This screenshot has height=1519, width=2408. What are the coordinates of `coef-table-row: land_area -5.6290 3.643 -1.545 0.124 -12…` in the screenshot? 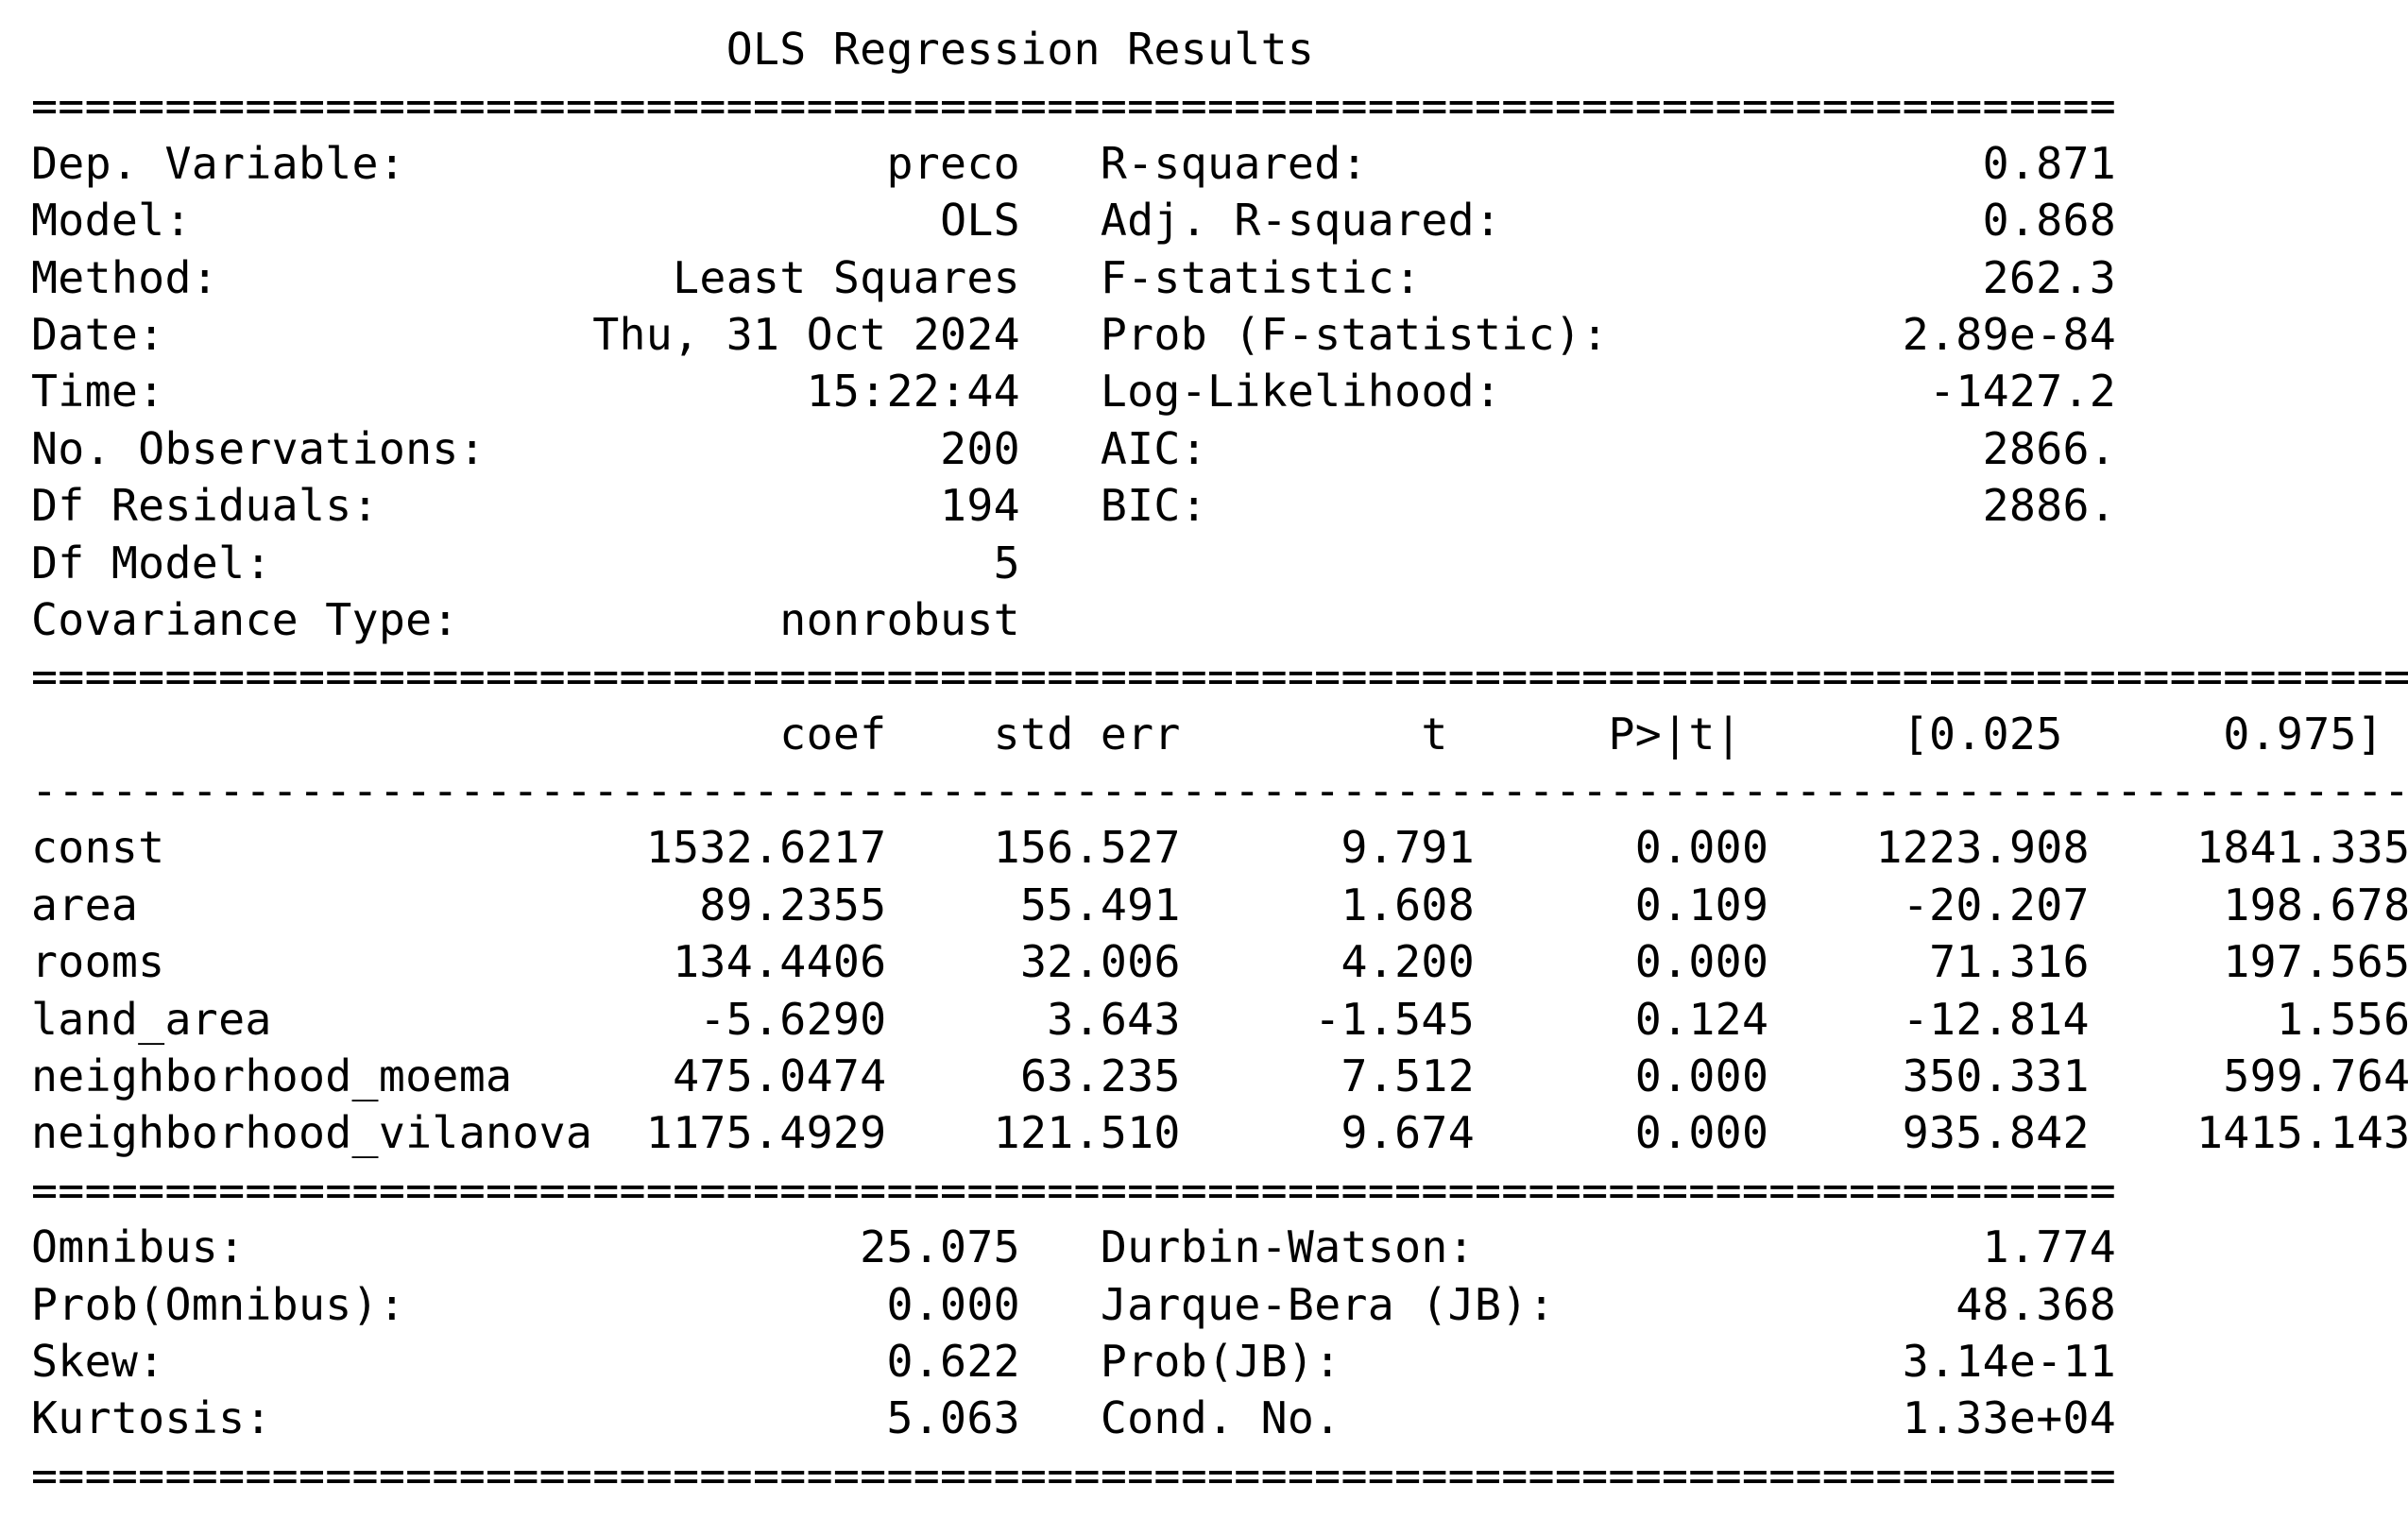 It's located at (1219, 1019).